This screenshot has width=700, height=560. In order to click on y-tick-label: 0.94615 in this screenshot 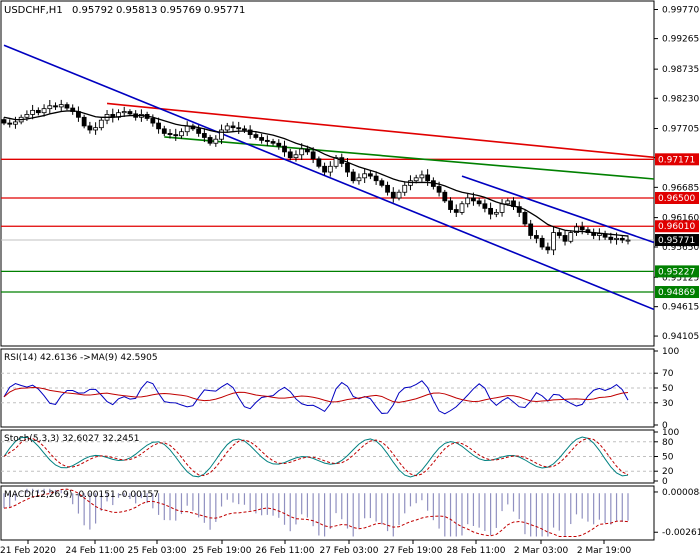, I will do `click(680, 308)`.